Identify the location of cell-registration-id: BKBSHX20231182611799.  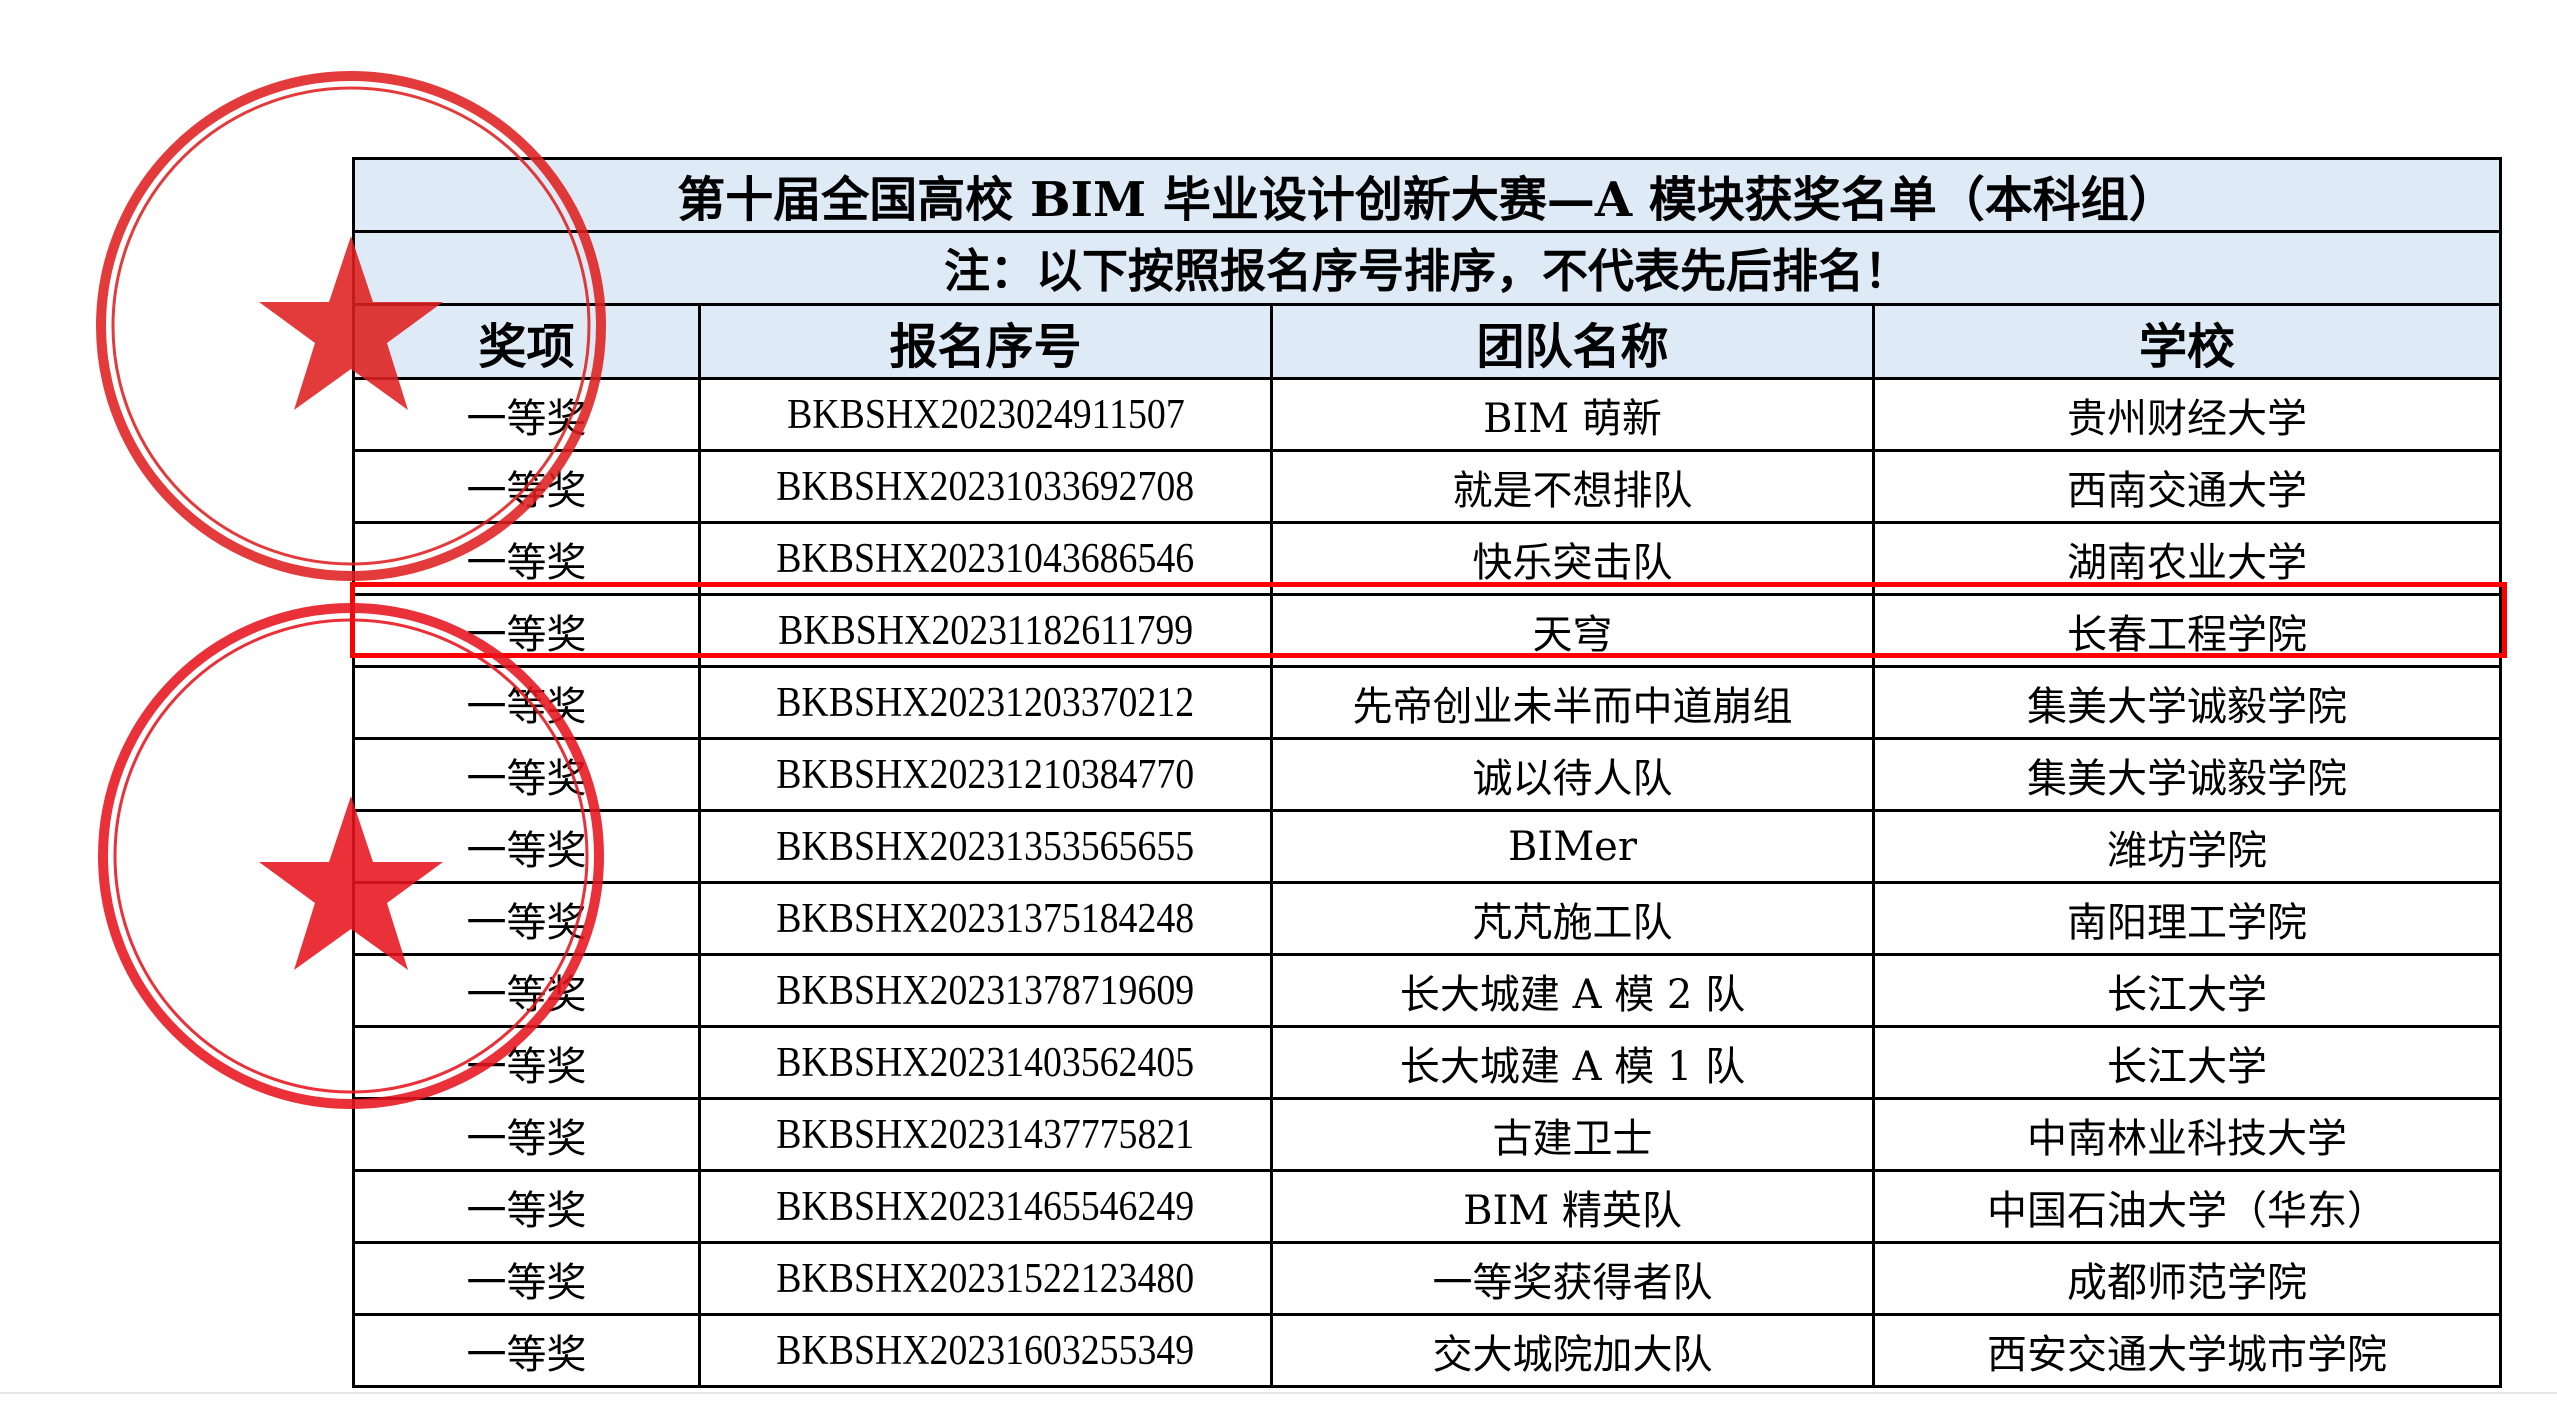
(985, 630).